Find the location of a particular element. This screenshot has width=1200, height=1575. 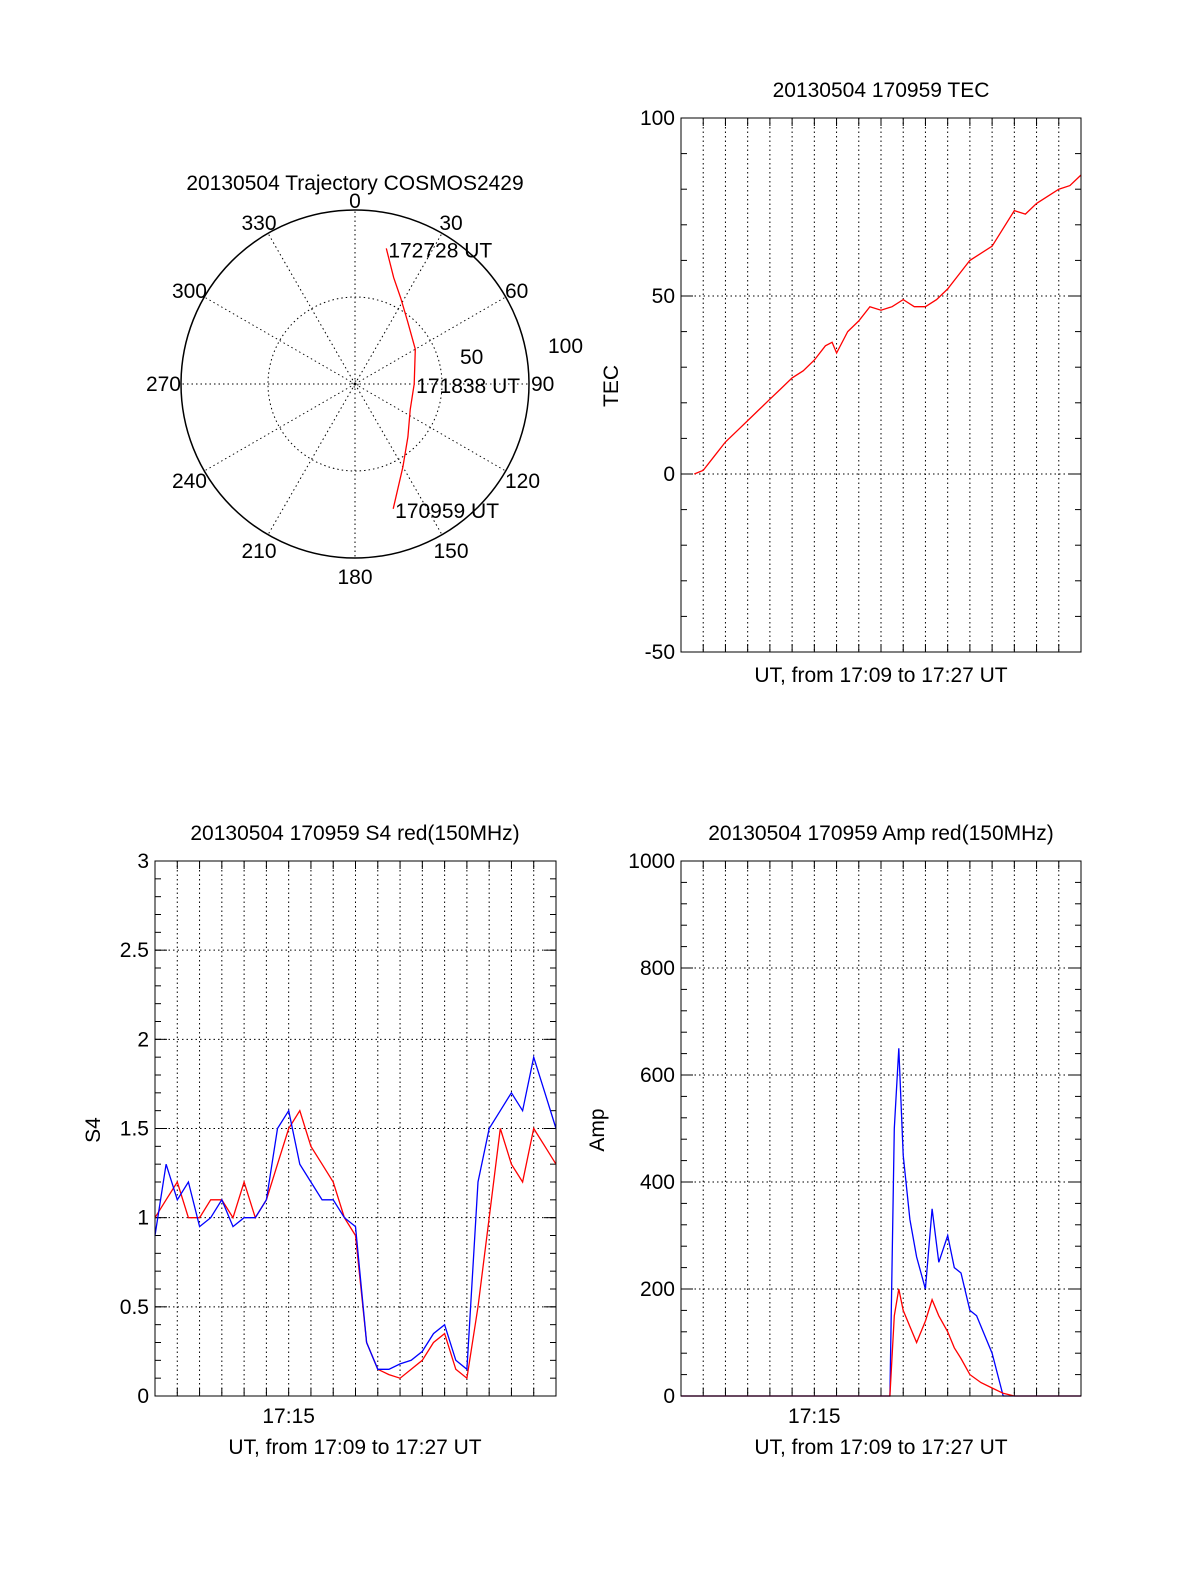

polar-azimuth-label: 240 is located at coordinates (189, 481).